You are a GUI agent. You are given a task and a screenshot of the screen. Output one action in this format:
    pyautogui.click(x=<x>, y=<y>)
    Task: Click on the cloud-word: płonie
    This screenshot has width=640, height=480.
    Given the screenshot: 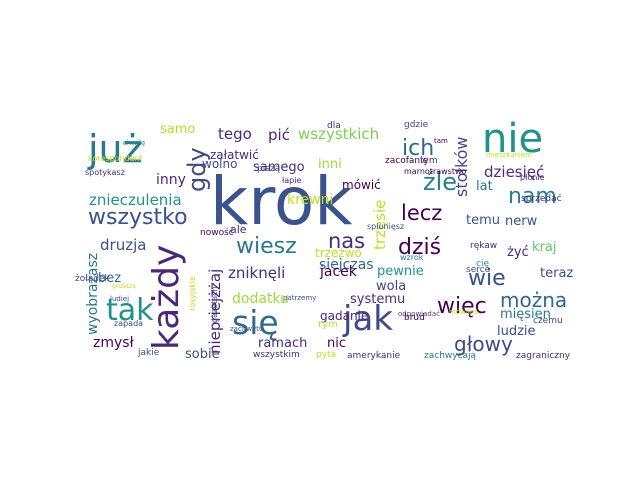 What is the action you would take?
    pyautogui.click(x=532, y=177)
    